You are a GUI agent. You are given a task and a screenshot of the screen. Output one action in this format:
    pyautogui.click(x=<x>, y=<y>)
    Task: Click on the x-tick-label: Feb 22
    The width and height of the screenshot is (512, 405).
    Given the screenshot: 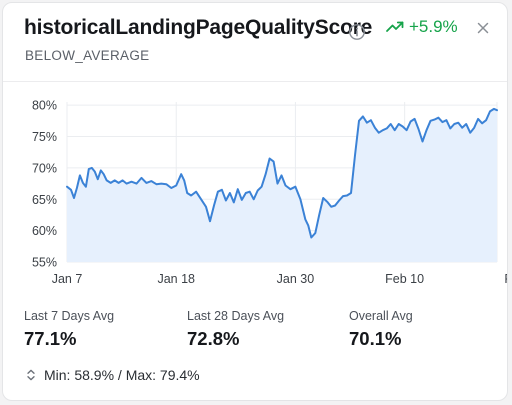 What is the action you would take?
    pyautogui.click(x=506, y=279)
    